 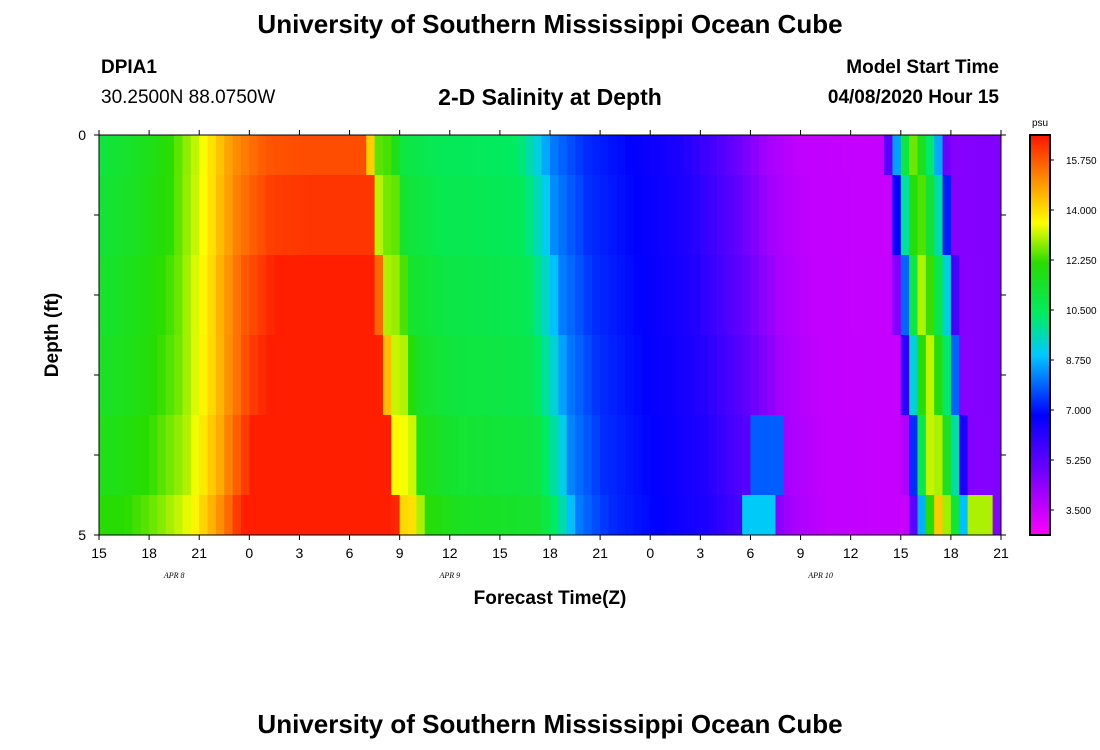 I want to click on colorbar-tick-label: 8.750, so click(x=1078, y=361).